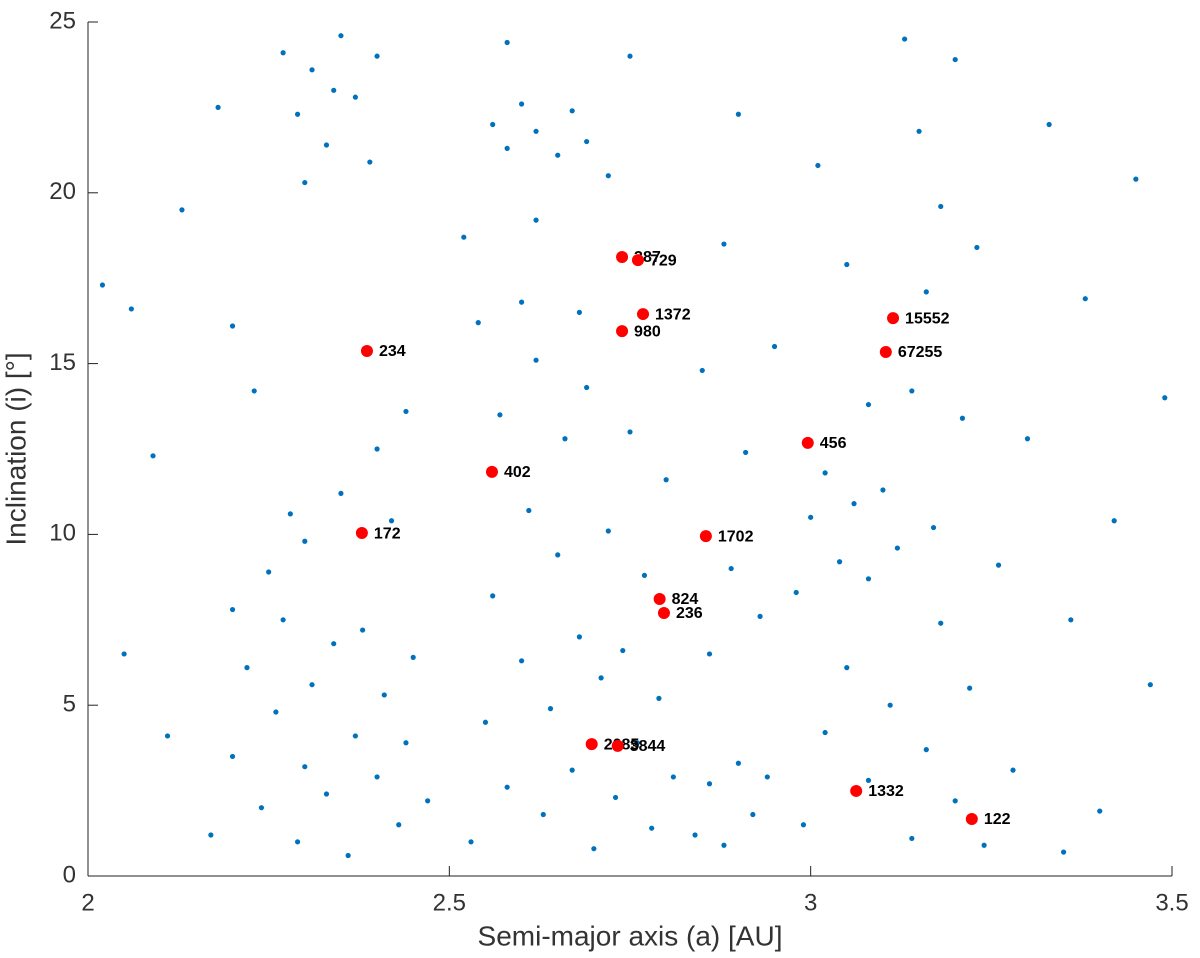 The height and width of the screenshot is (958, 1200). Describe the element at coordinates (62, 20) in the screenshot. I see `y-tick-label: 25` at that location.